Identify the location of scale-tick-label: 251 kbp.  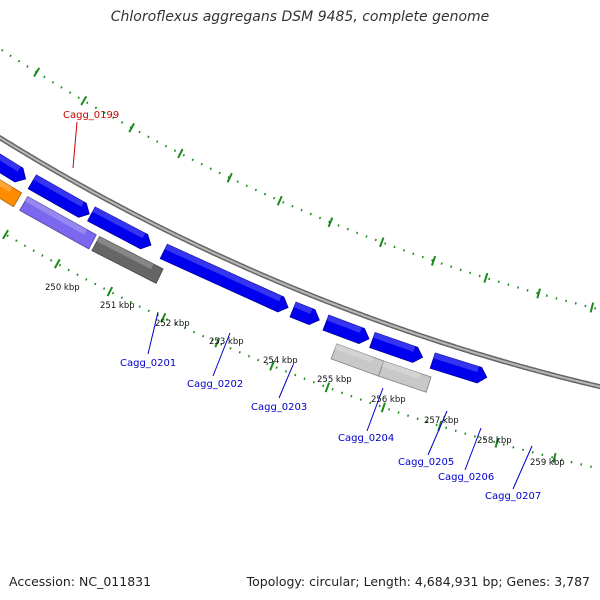
(117, 306).